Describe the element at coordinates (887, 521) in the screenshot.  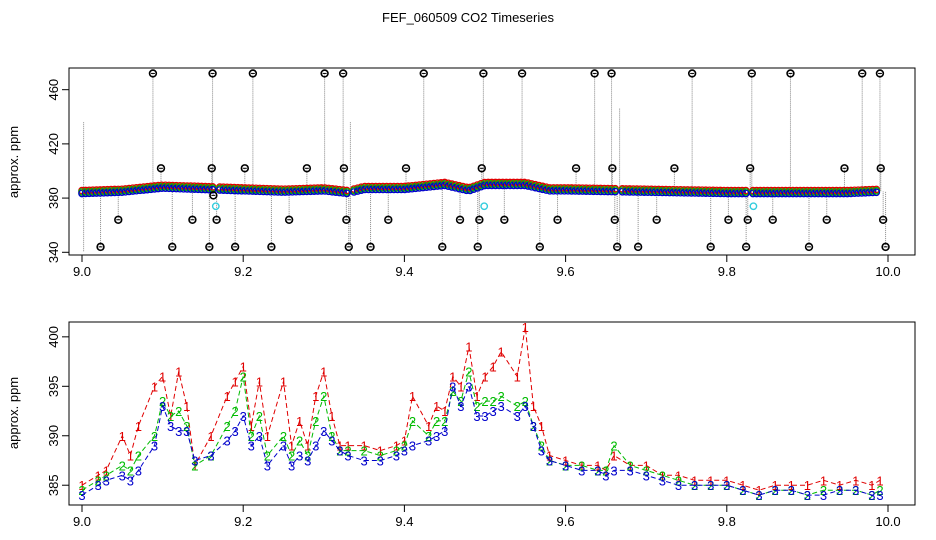
I see `bottom-x-tick-label: 10.0` at that location.